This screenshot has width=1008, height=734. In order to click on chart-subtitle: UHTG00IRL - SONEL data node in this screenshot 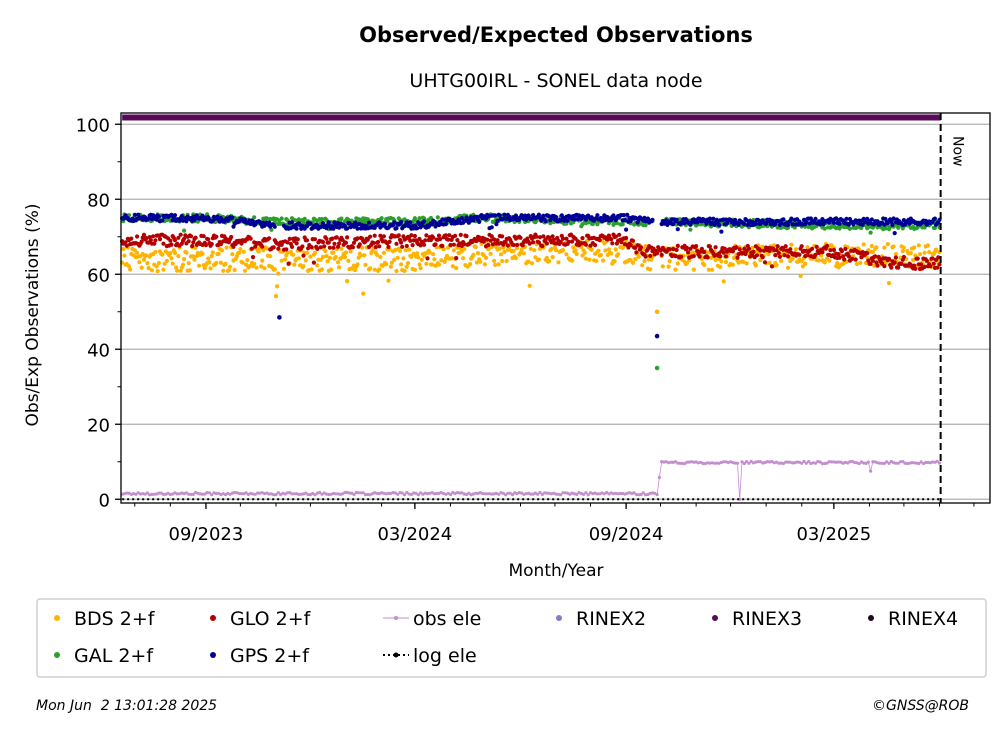, I will do `click(555, 81)`.